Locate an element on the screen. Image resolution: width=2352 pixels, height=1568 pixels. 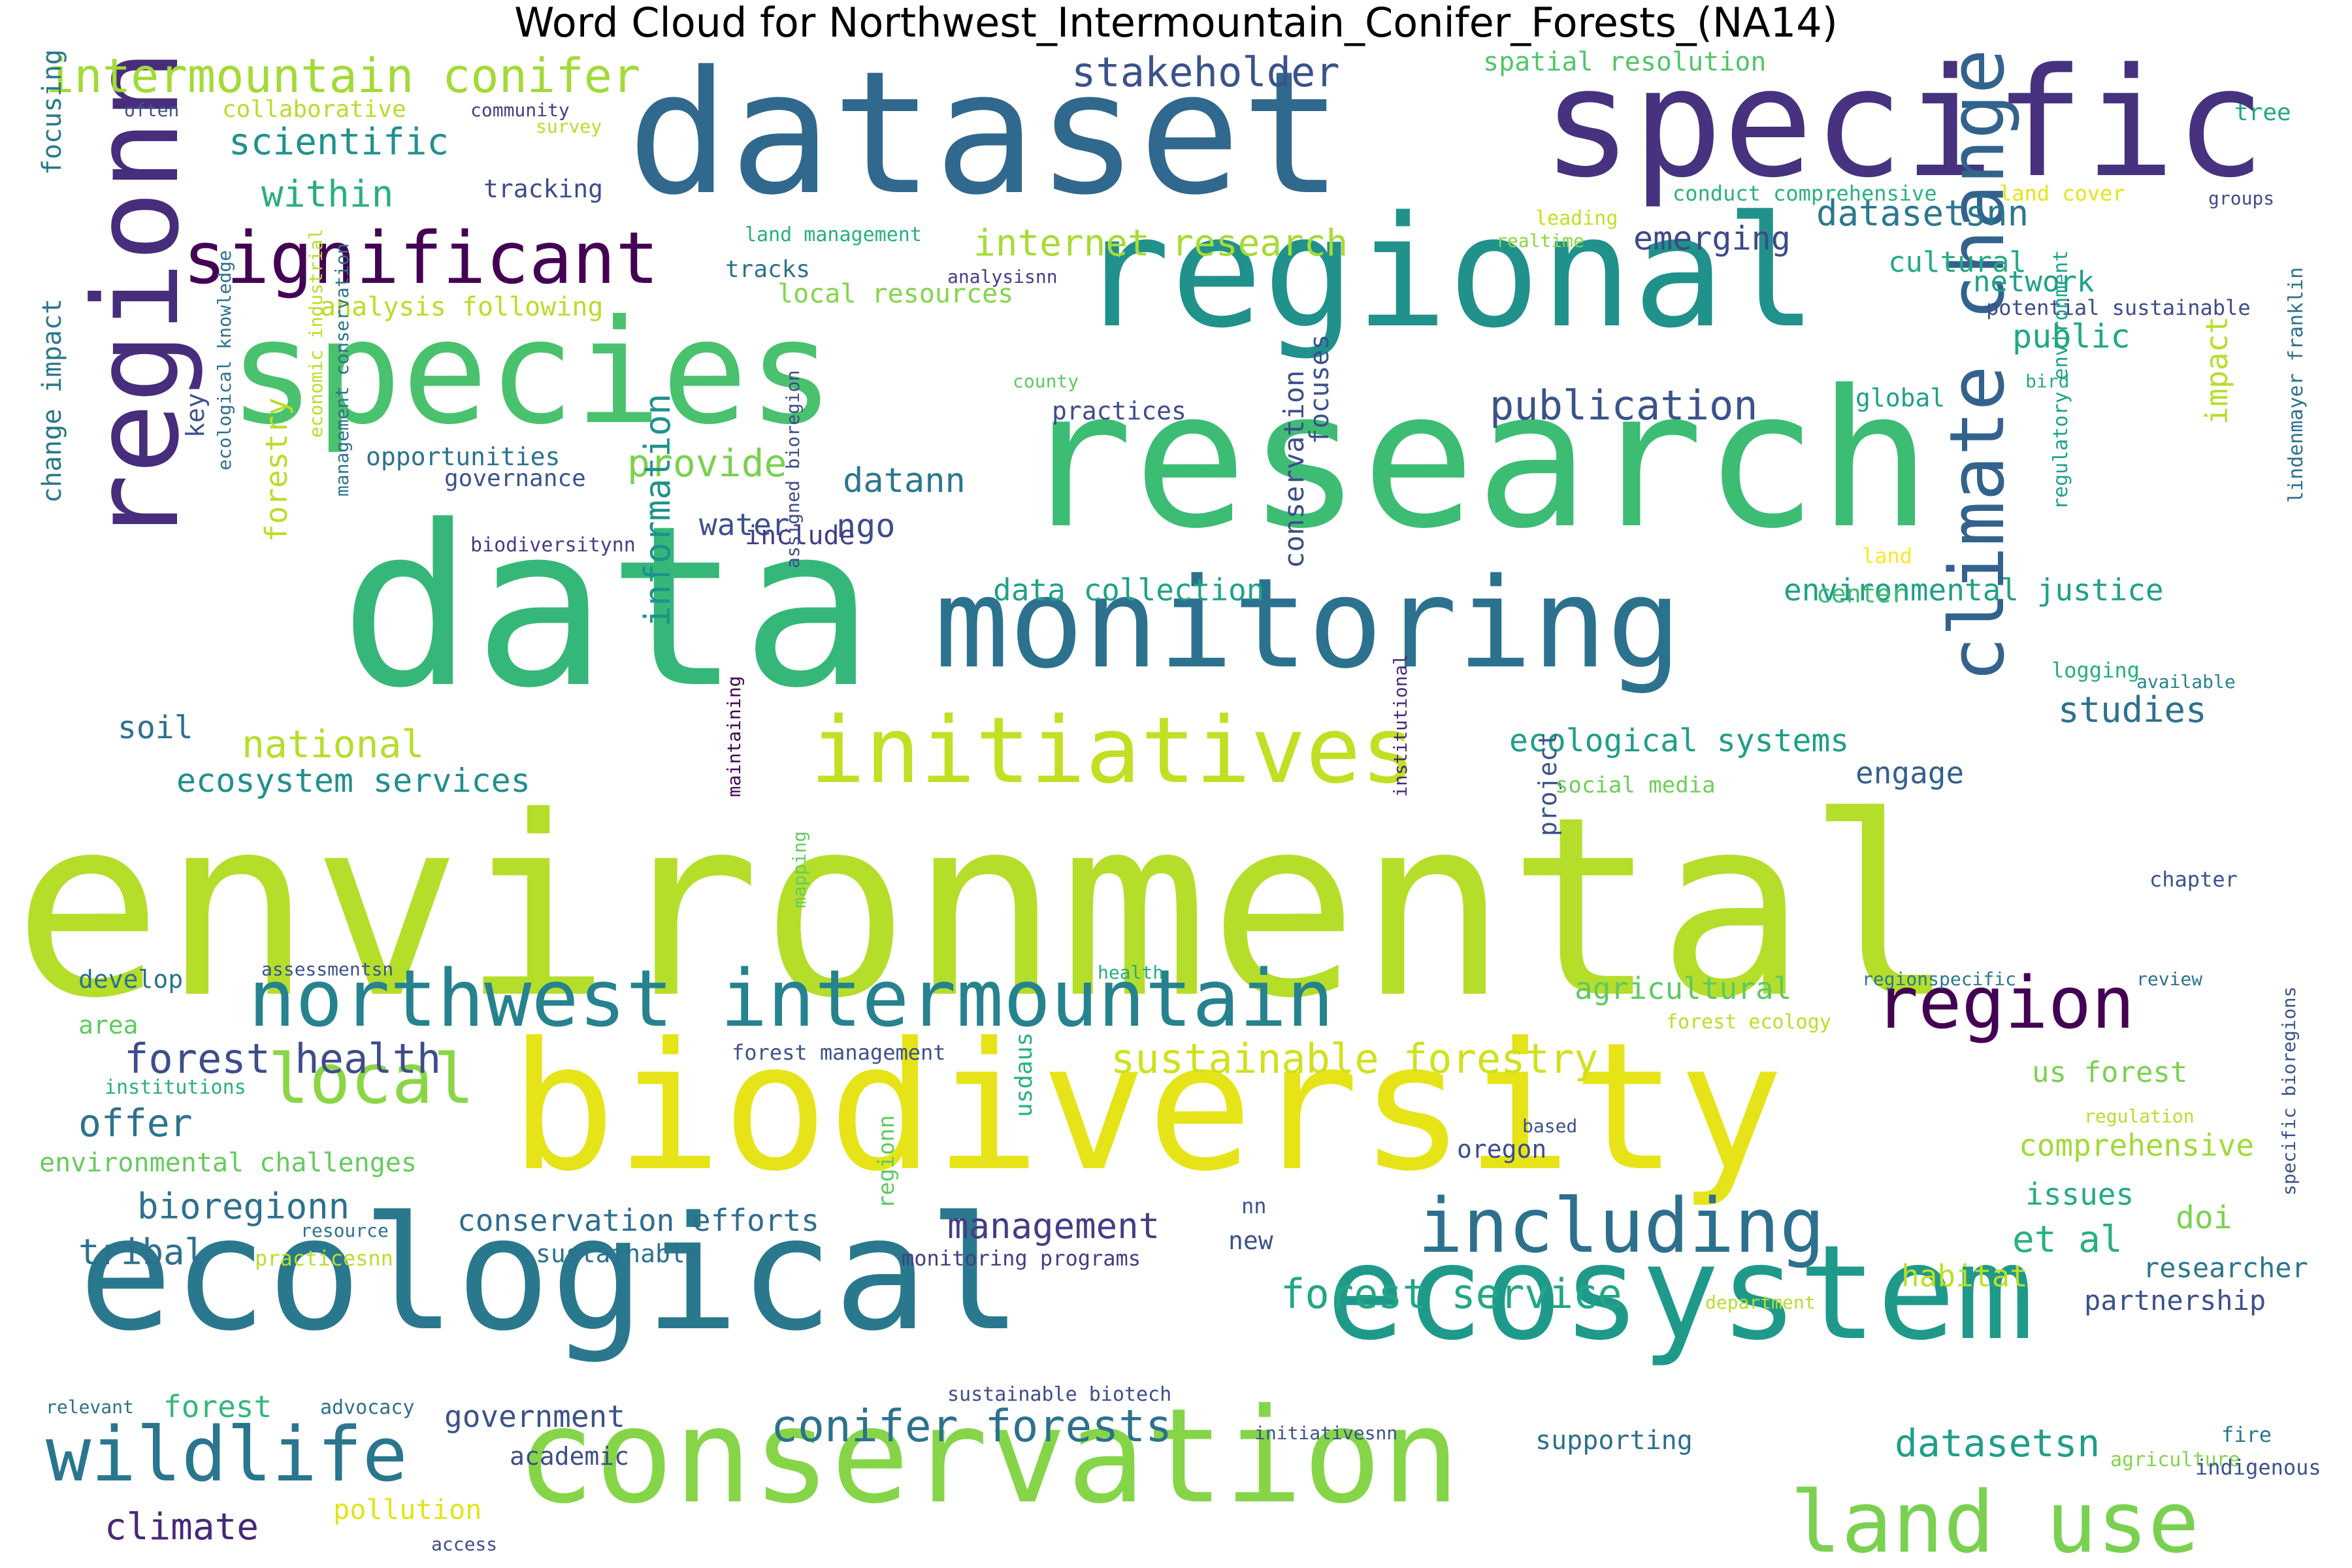
word-intermountain-conifer: intermountain conifer is located at coordinates (343, 75).